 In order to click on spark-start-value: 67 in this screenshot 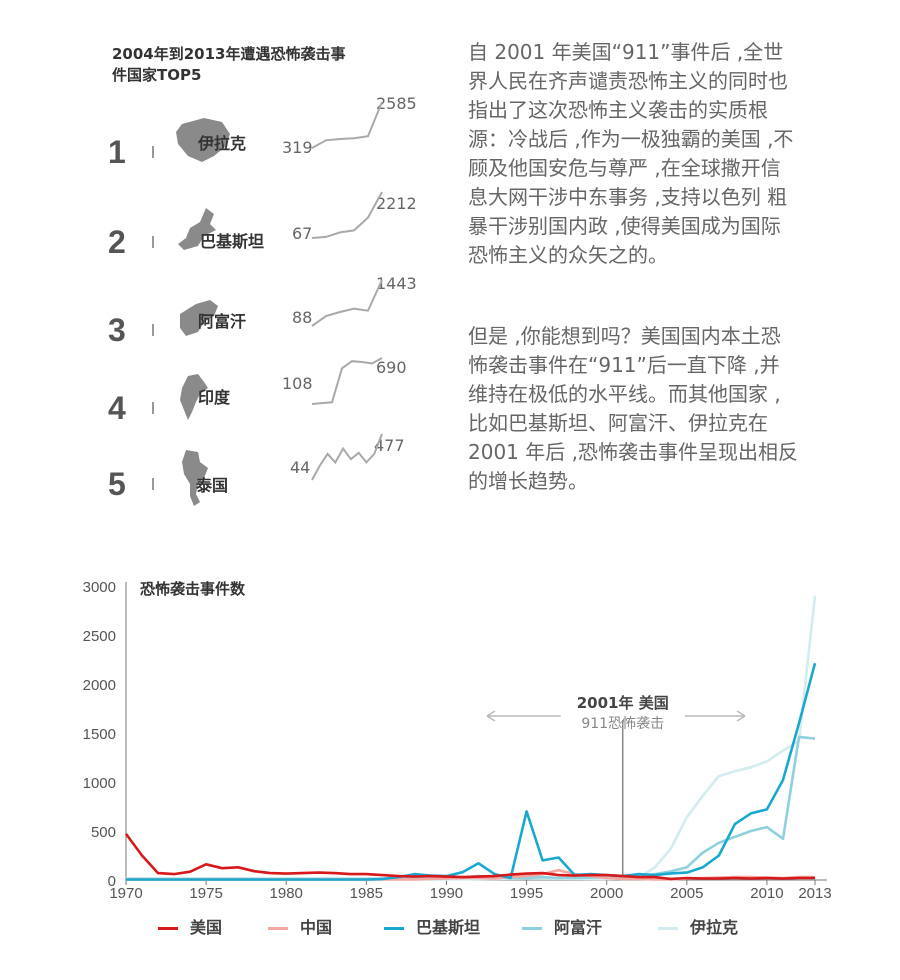, I will do `click(302, 233)`.